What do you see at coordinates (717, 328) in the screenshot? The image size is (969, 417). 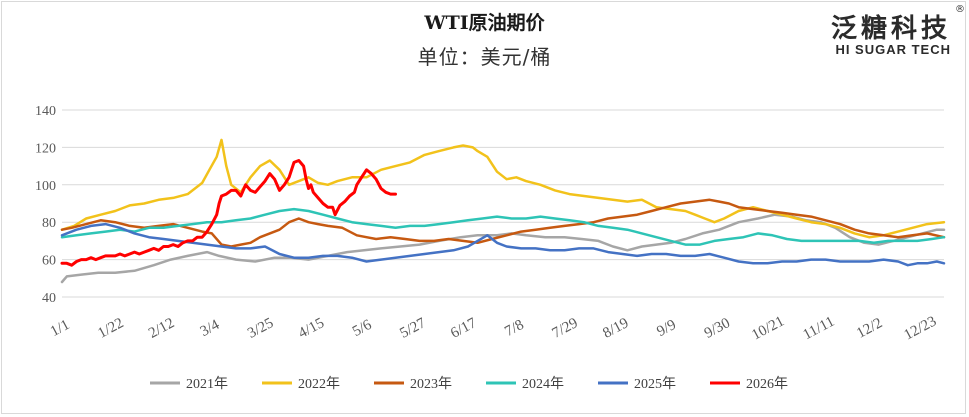 I see `x-tick-label: 9/30` at bounding box center [717, 328].